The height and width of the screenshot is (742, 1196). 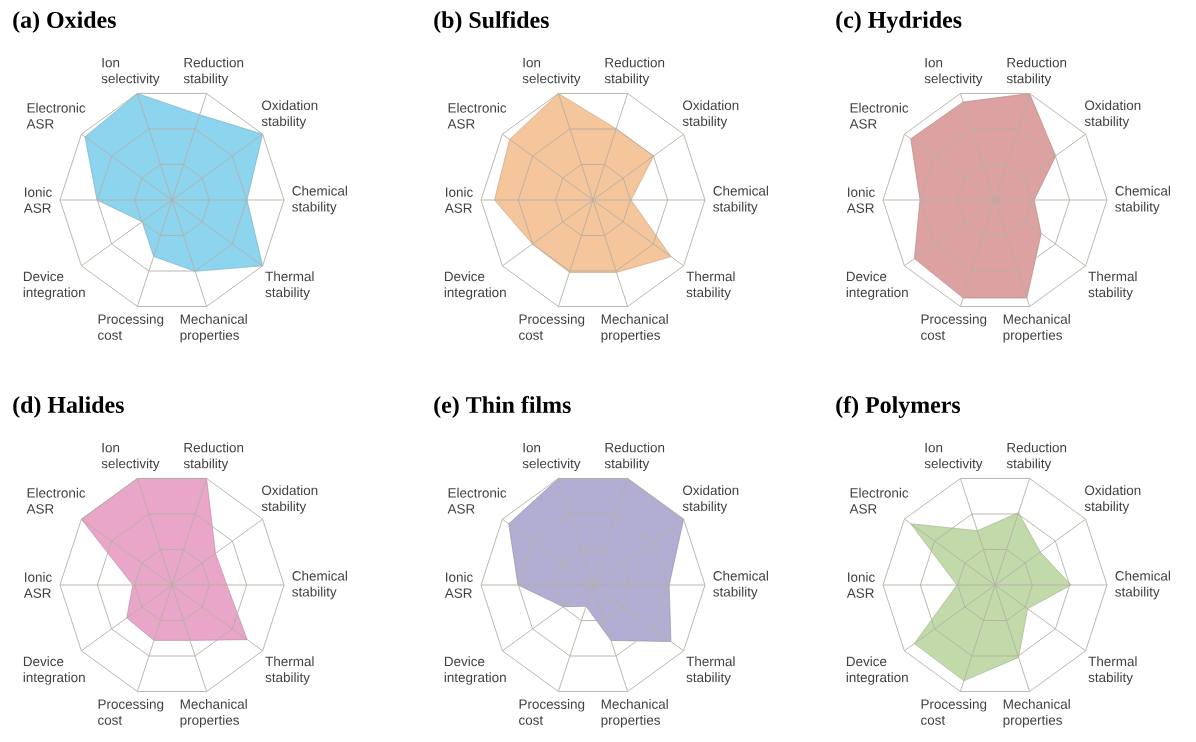 What do you see at coordinates (899, 22) in the screenshot?
I see `chart-title: (c) Hydrides` at bounding box center [899, 22].